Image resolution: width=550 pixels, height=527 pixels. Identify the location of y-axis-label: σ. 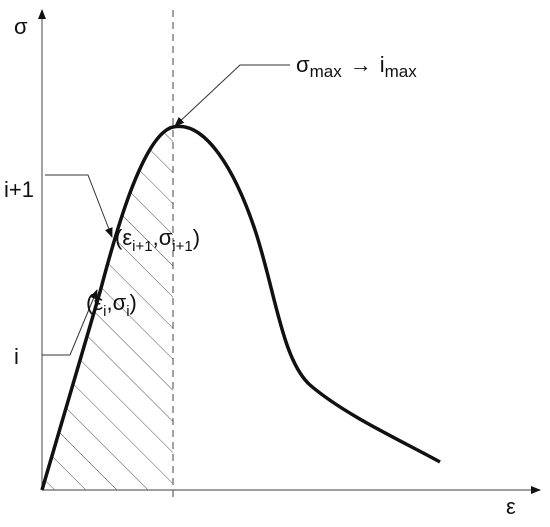
(21, 26).